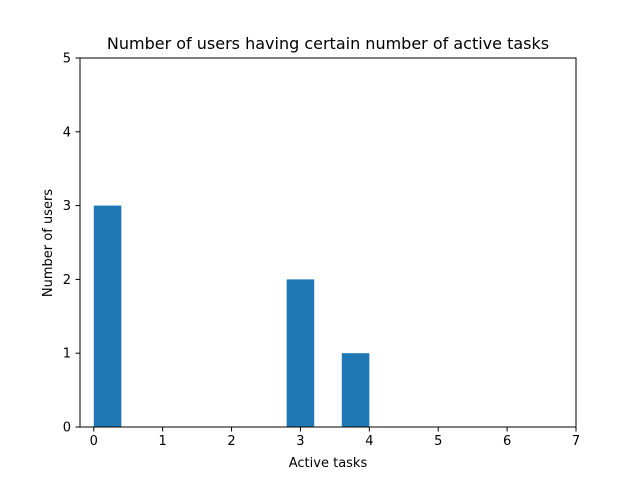  I want to click on x-tick-label-1: 1, so click(163, 441).